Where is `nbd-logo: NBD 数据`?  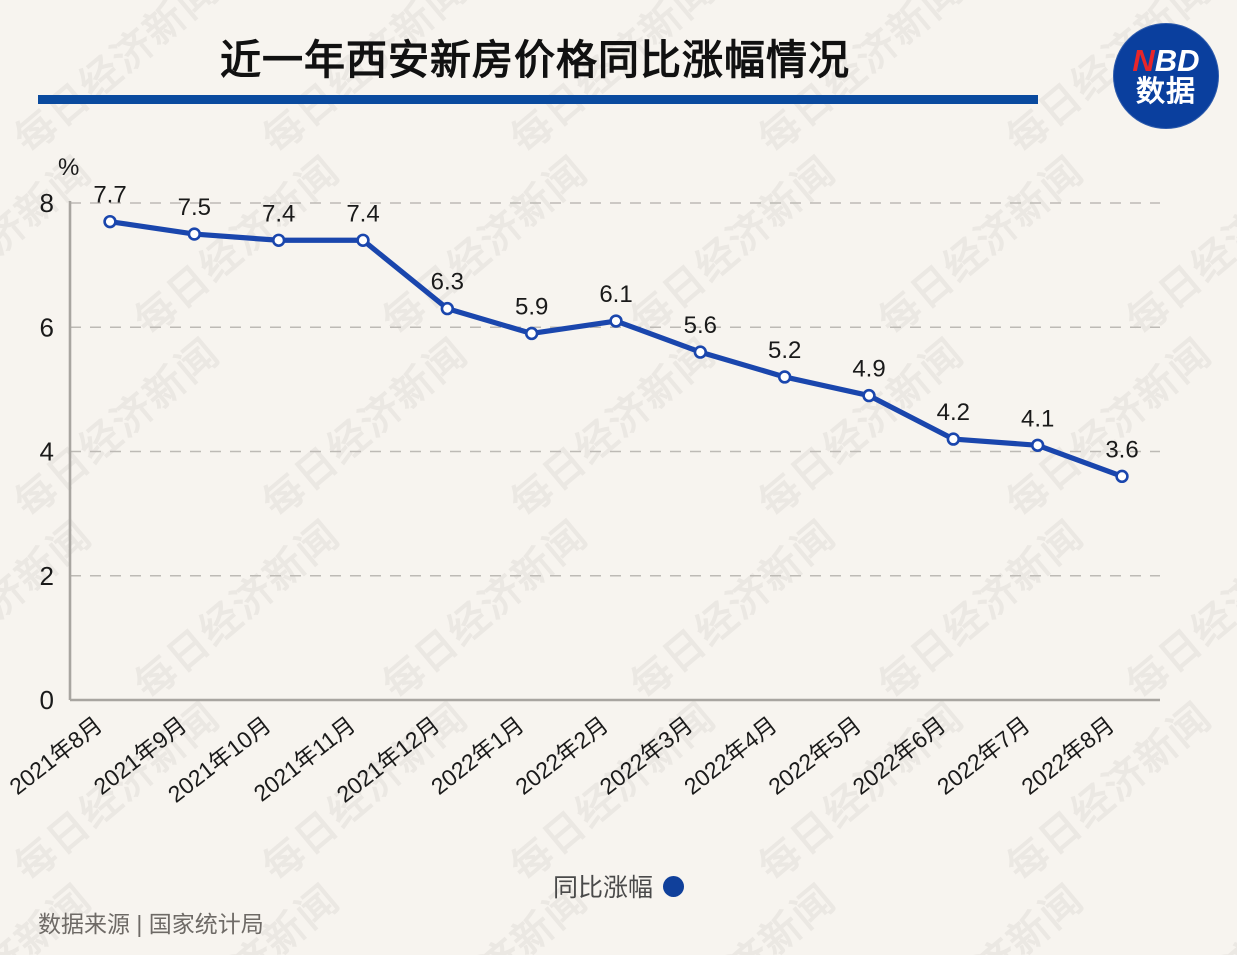 nbd-logo: NBD 数据 is located at coordinates (1166, 76).